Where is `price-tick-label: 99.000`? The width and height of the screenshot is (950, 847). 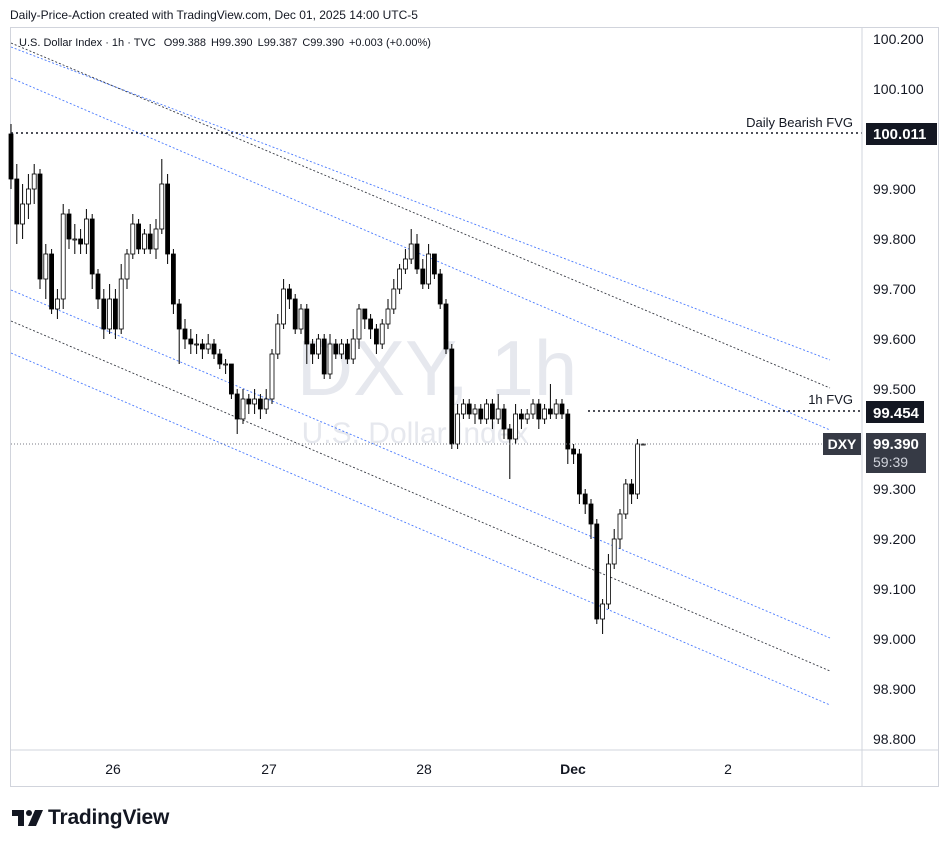
price-tick-label: 99.000 is located at coordinates (894, 639).